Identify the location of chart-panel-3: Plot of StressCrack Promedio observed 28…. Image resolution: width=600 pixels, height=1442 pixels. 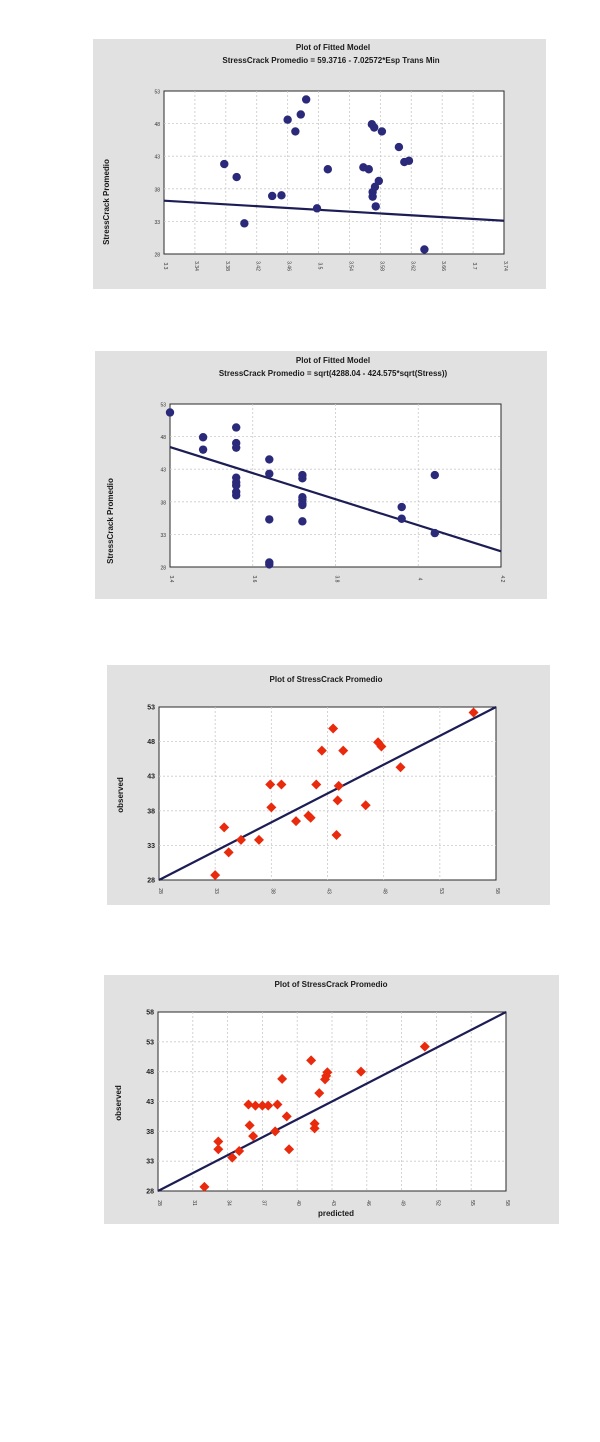
(328, 785).